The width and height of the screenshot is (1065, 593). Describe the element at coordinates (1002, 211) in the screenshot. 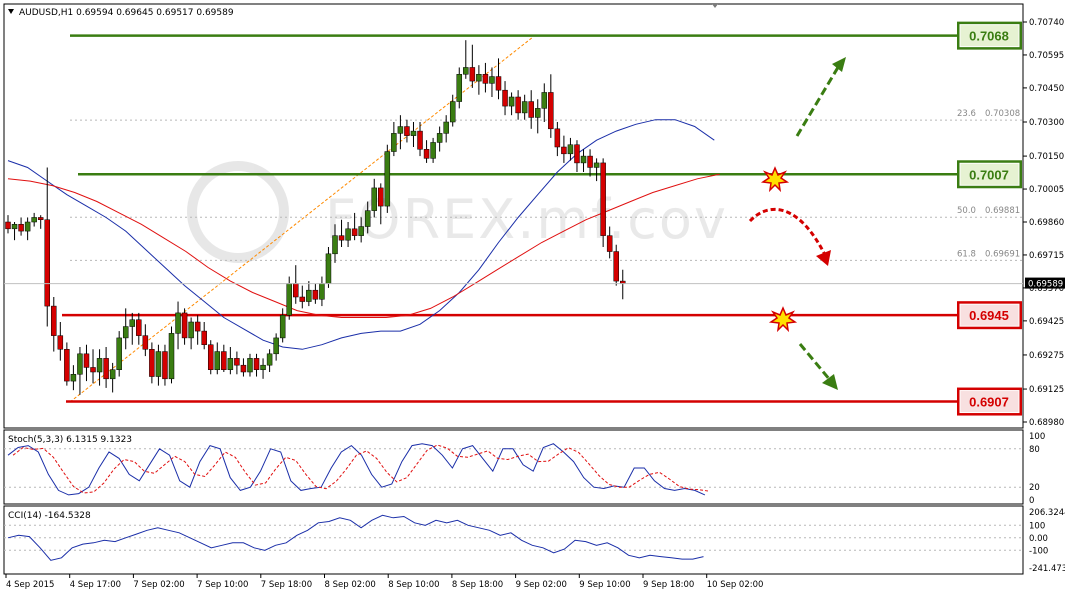

I see `fib-price-label: 0.69881` at that location.